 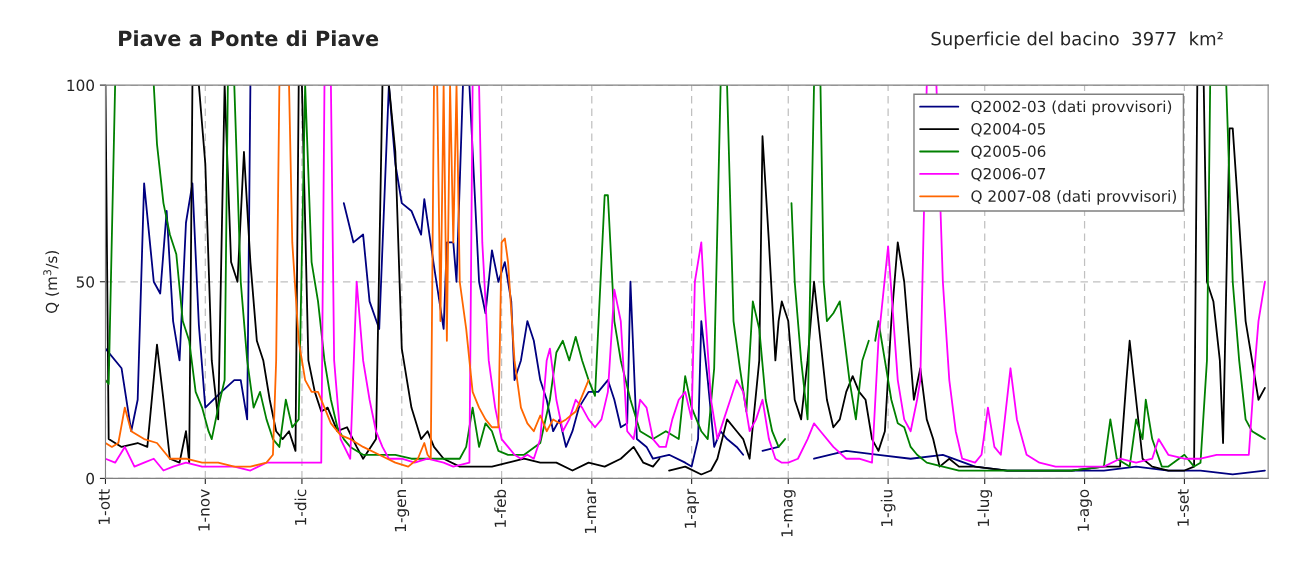 What do you see at coordinates (90, 478) in the screenshot?
I see `y-tick-label: 0` at bounding box center [90, 478].